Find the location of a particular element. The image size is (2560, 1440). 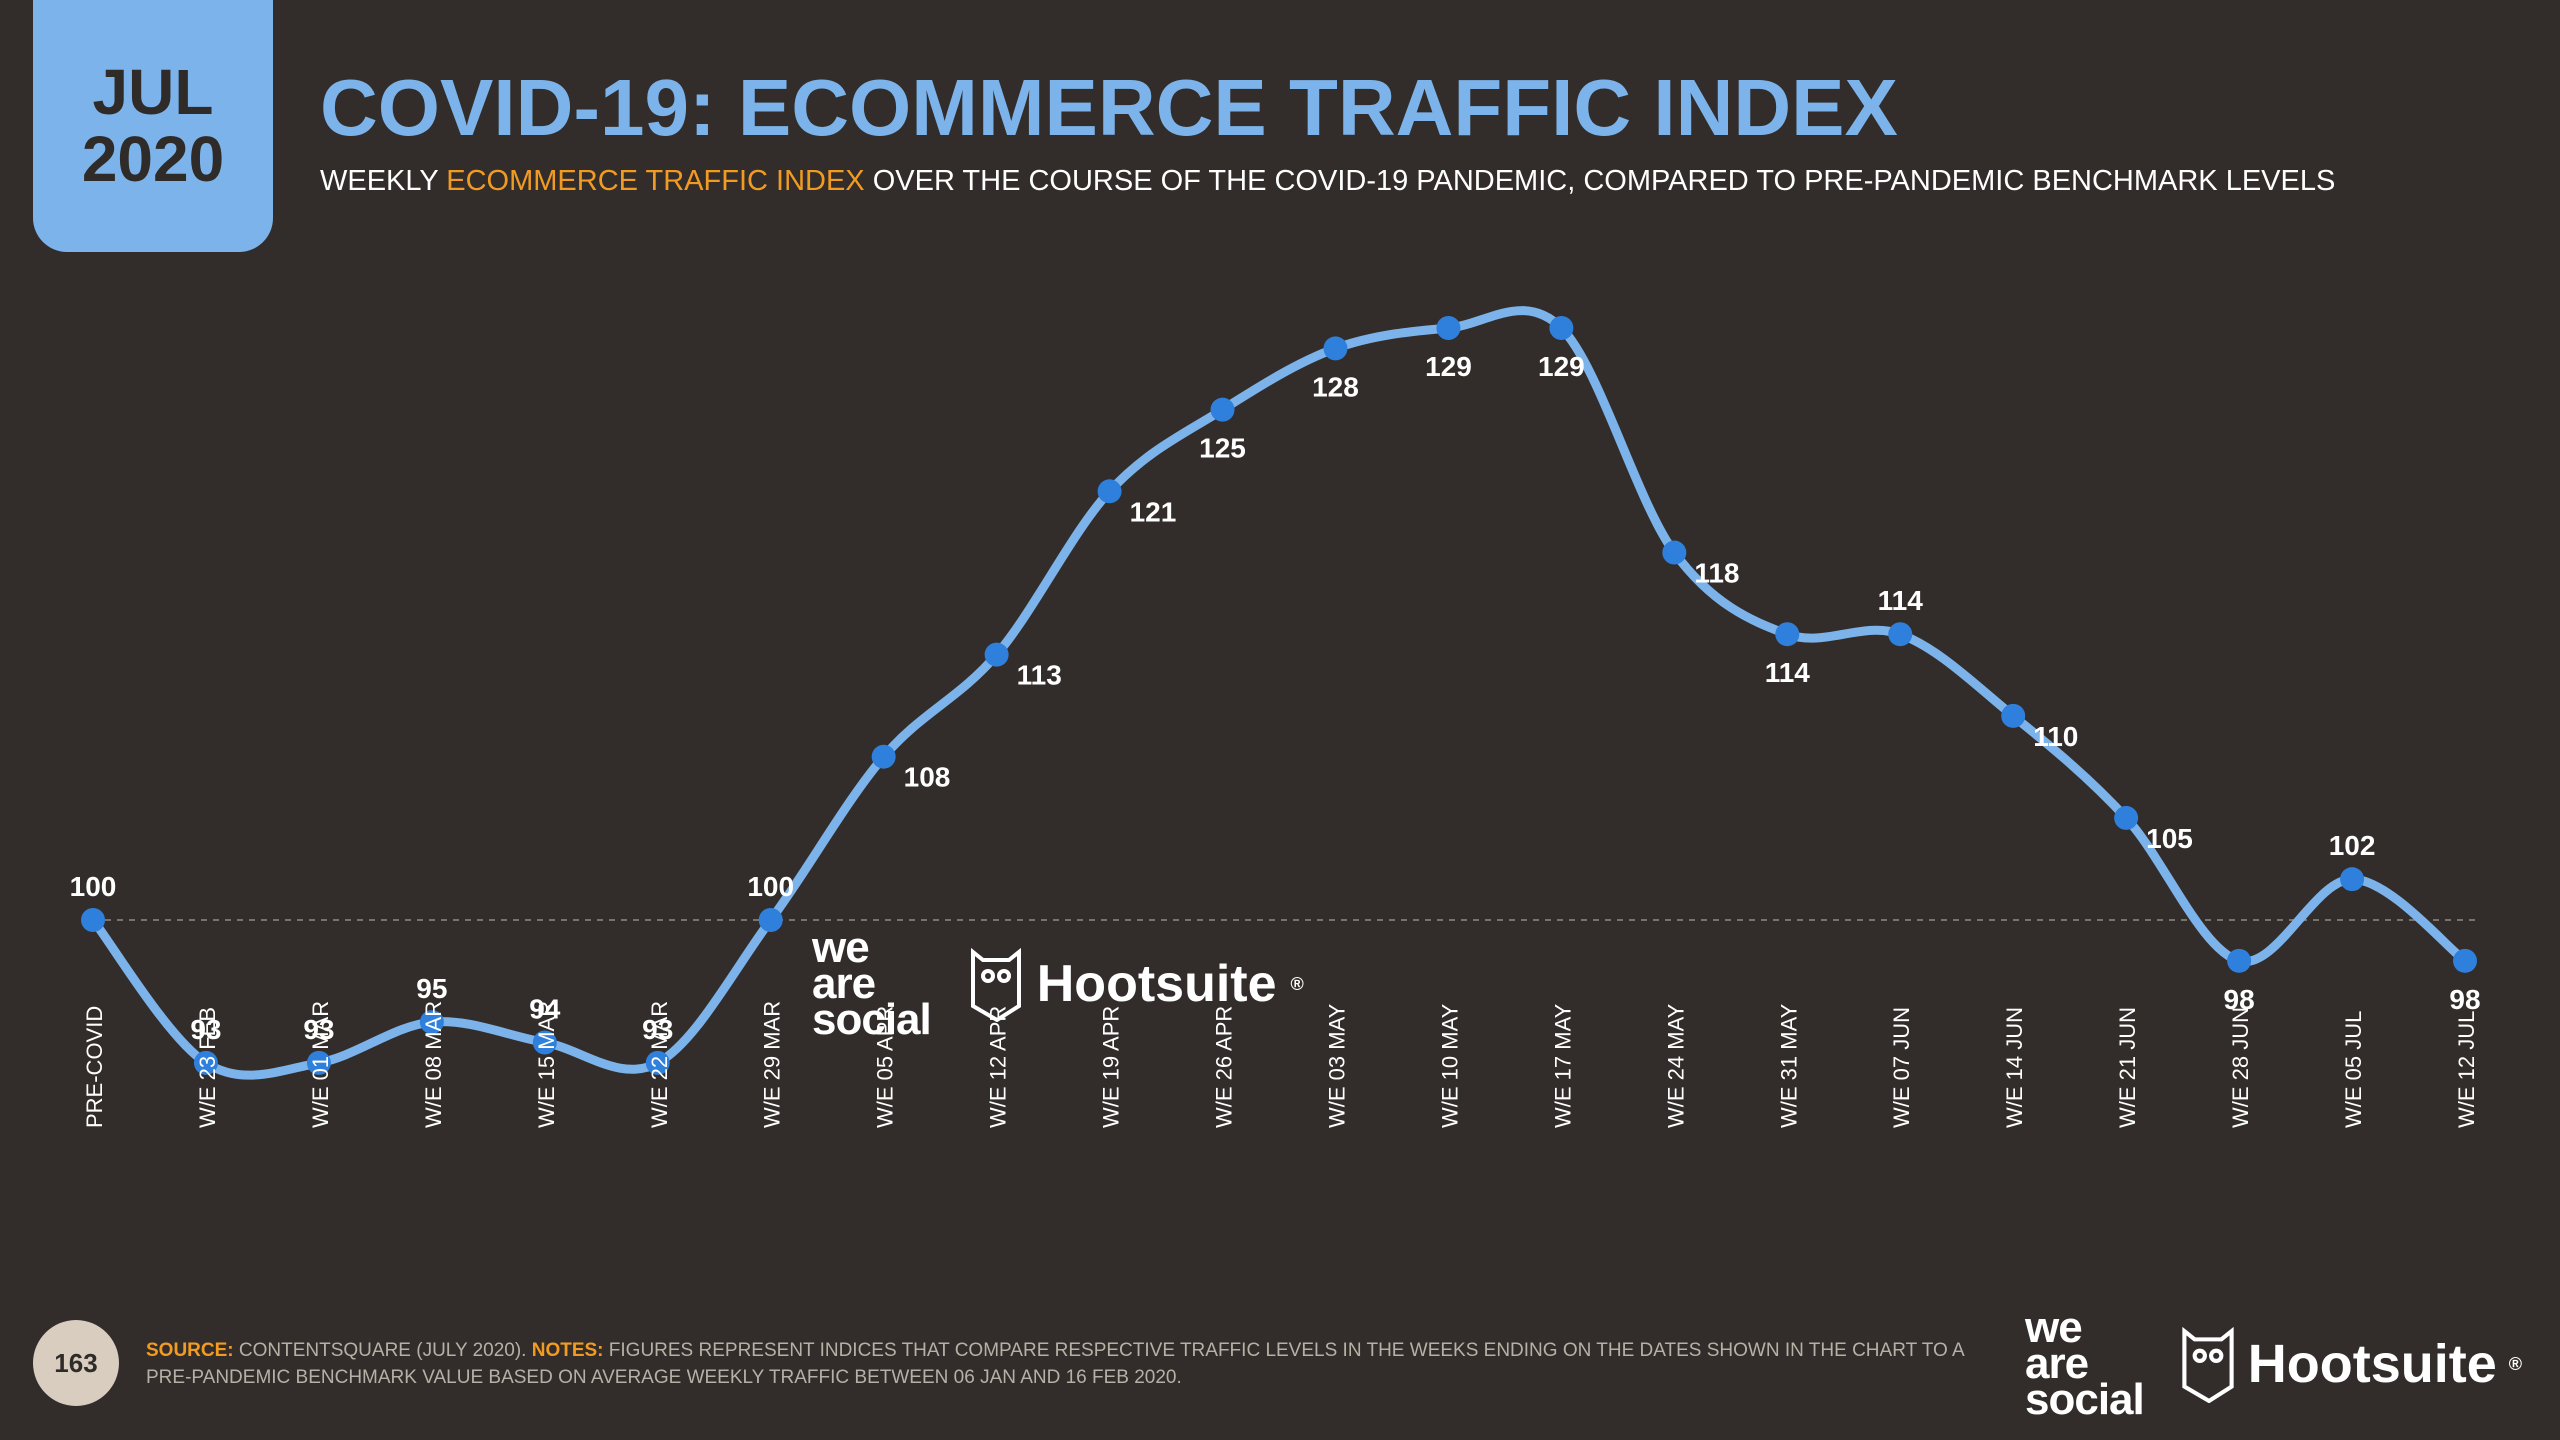

x-tick-label: W/E 15 MAR is located at coordinates (546, 1064).